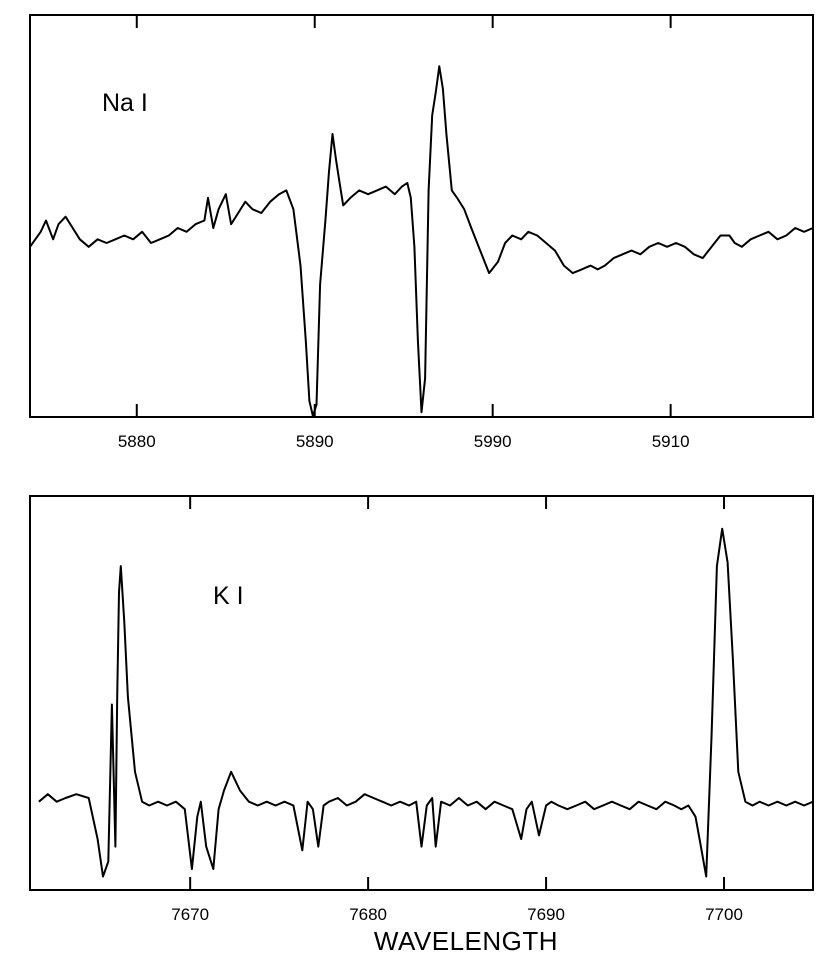 This screenshot has width=830, height=968. What do you see at coordinates (368, 914) in the screenshot?
I see `k-x-tick-label: 7680` at bounding box center [368, 914].